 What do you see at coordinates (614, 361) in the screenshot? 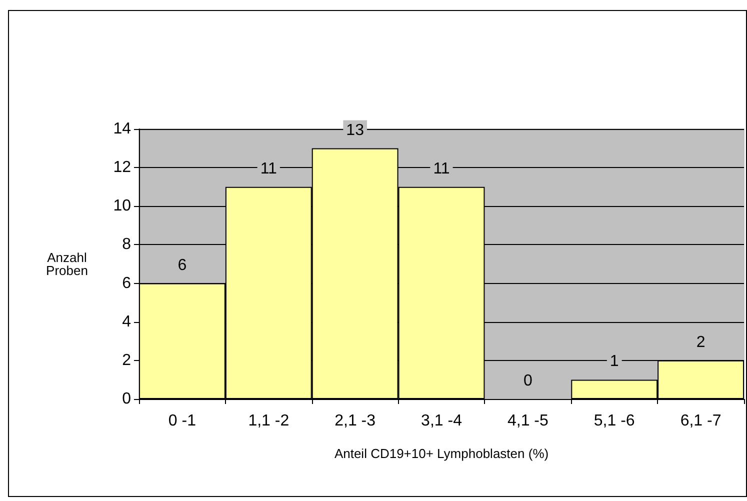
I see `data-label: 1` at bounding box center [614, 361].